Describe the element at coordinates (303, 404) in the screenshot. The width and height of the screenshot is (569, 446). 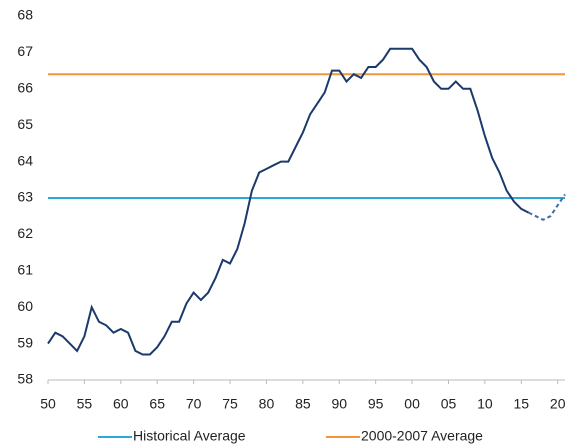
I see `x-tick-label: 85` at that location.